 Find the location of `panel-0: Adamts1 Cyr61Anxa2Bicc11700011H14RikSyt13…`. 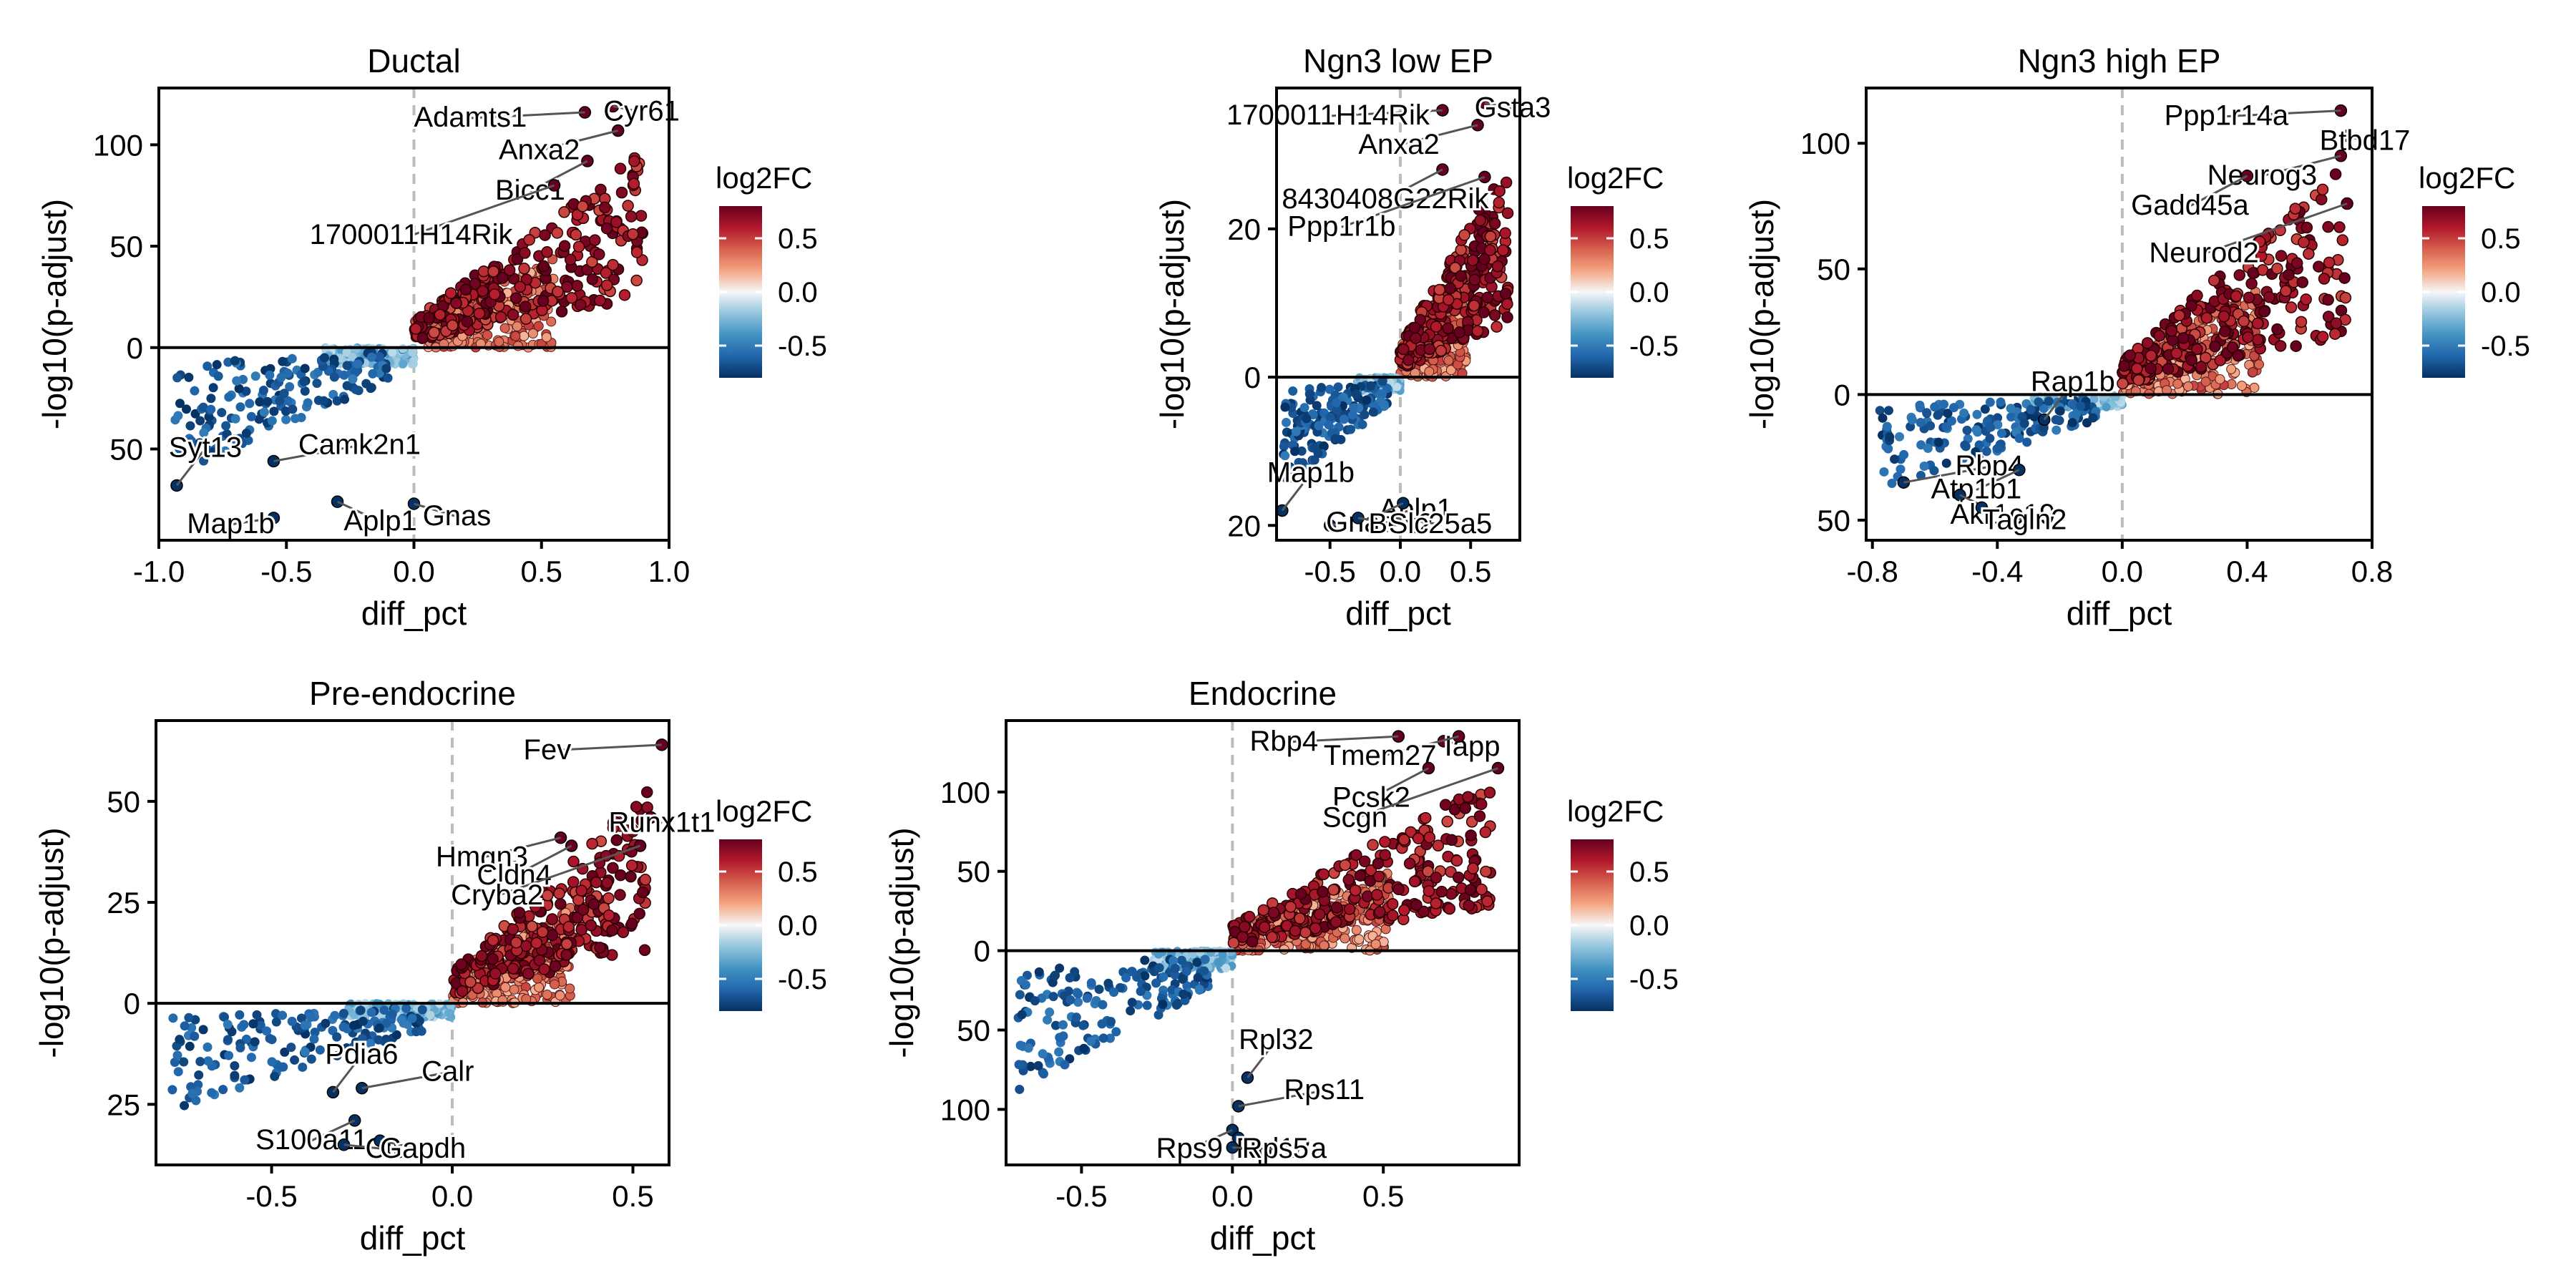

panel-0: Adamts1 Cyr61Anxa2Bicc11700011H14RikSyt13… is located at coordinates (431, 337).